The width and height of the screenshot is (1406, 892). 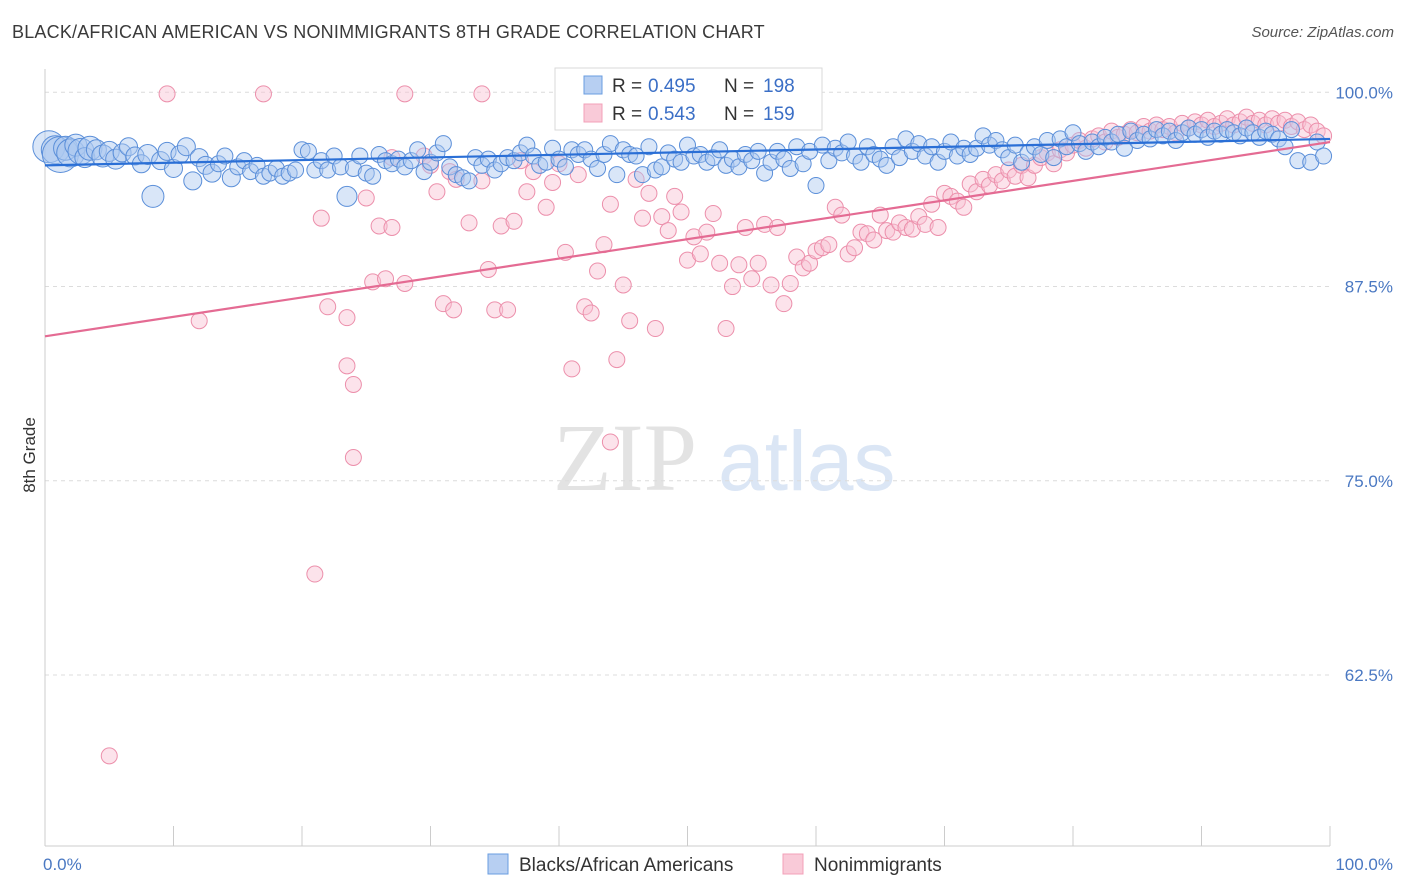 What do you see at coordinates (626, 865) in the screenshot?
I see `series-legend-label-blue: Blacks/African Americans` at bounding box center [626, 865].